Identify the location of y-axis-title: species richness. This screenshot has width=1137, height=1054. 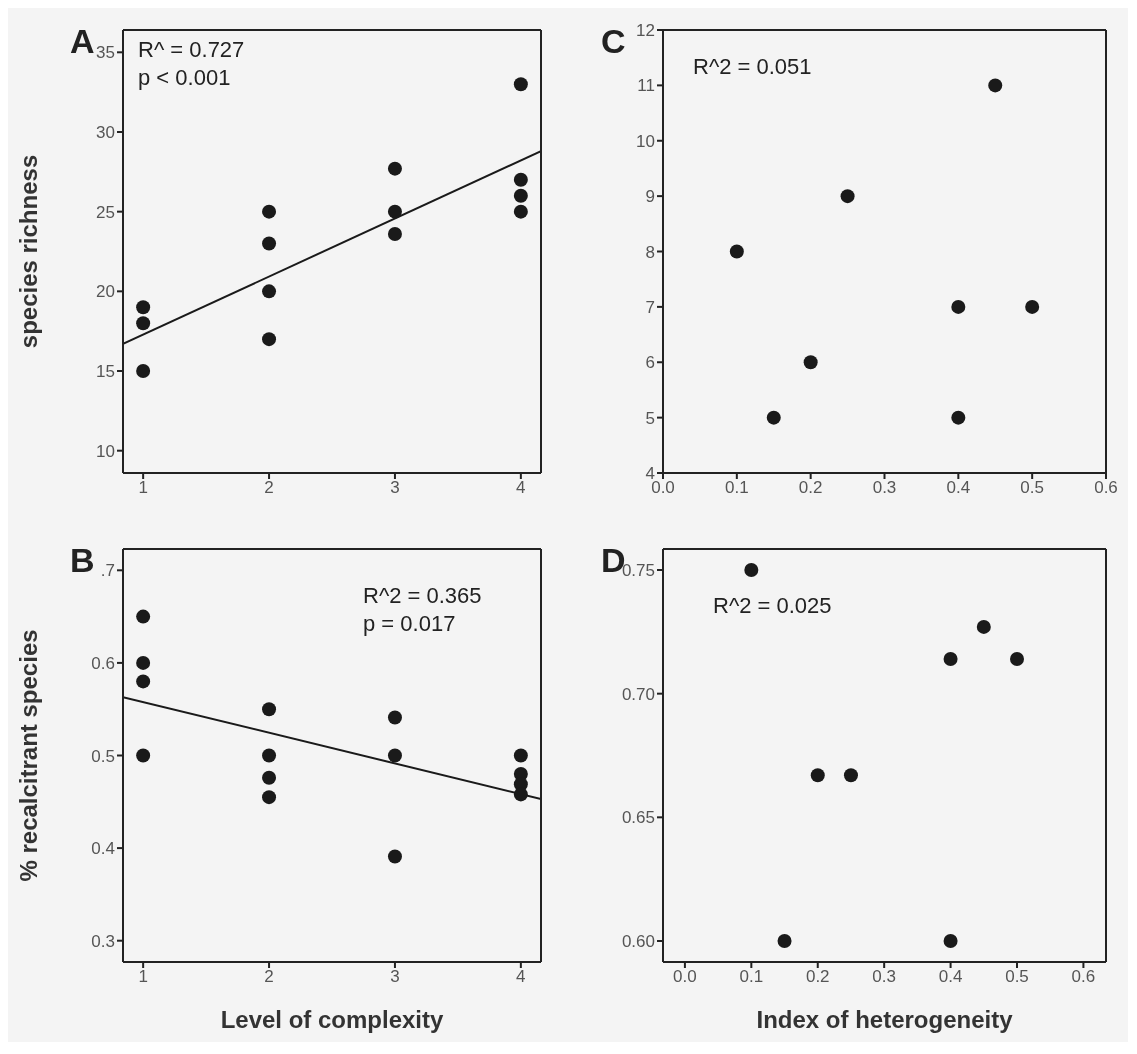
(28, 251).